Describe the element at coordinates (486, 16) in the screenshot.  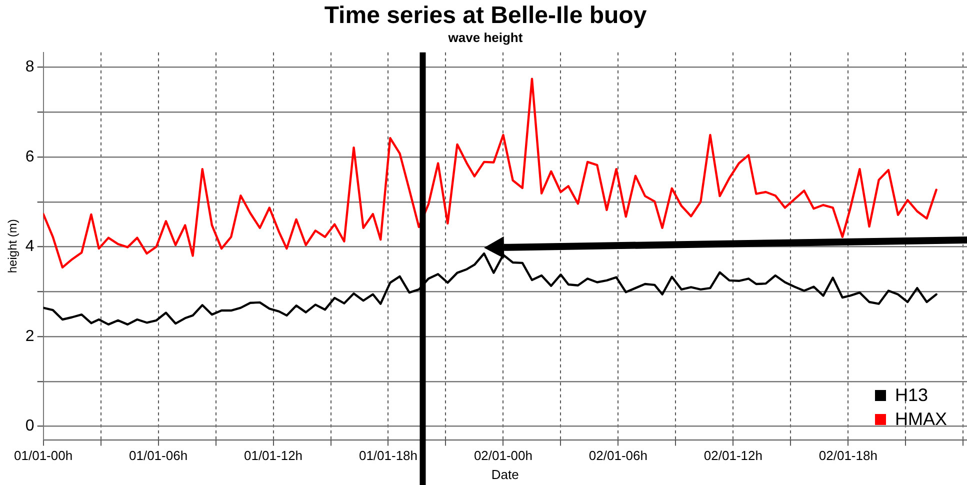
I see `chart-title: Time series at Belle-Ile buoy` at that location.